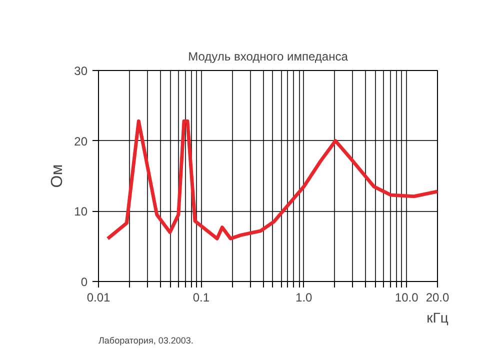 The image size is (500, 350). I want to click on x-tick-label: 20.0, so click(438, 297).